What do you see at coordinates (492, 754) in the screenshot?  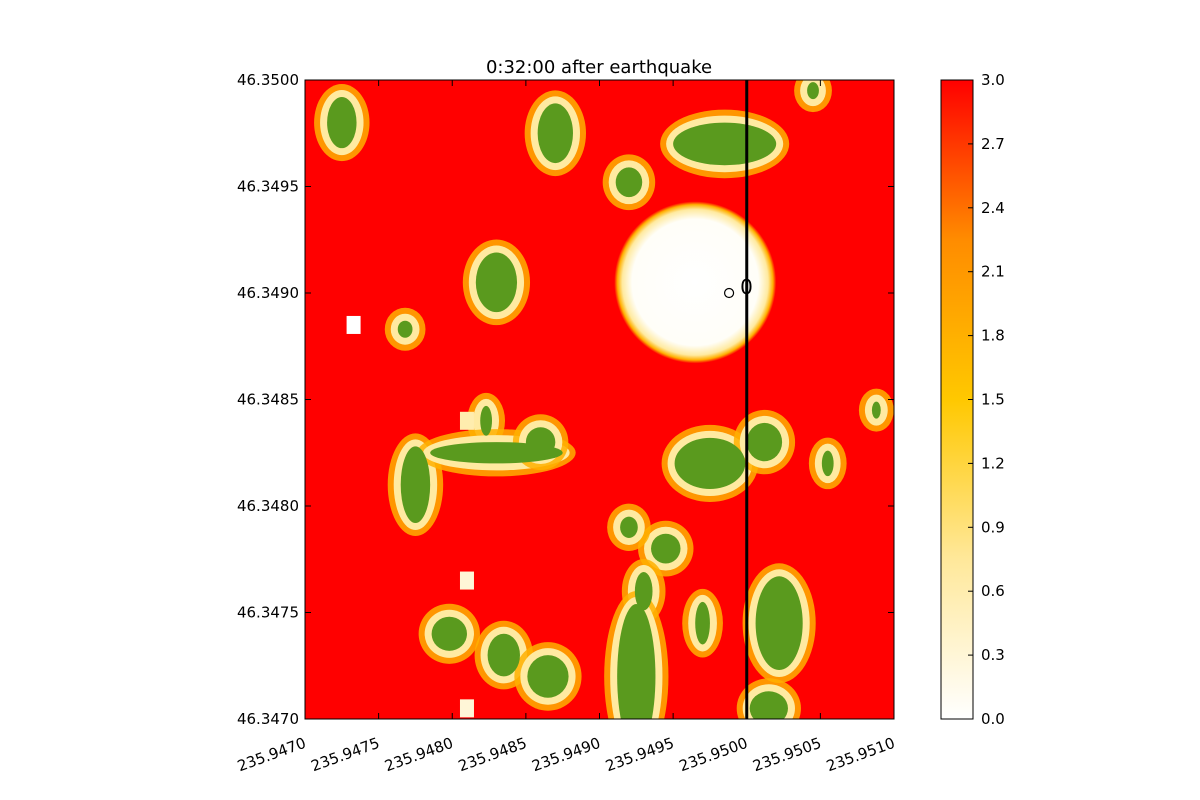 I see `x-tick-label: 235.9485` at bounding box center [492, 754].